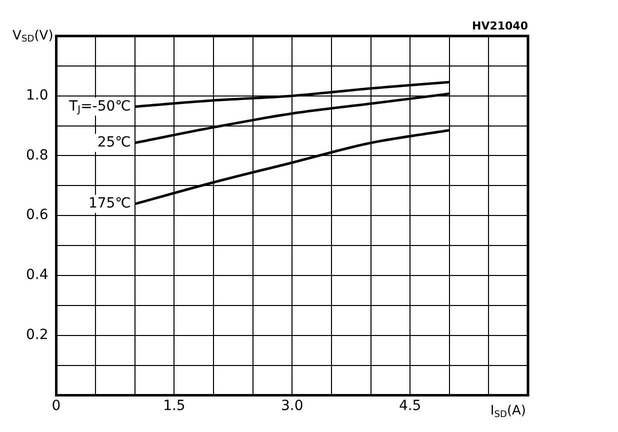 The width and height of the screenshot is (618, 432). Describe the element at coordinates (410, 406) in the screenshot. I see `x-tick-label: 4.5` at that location.